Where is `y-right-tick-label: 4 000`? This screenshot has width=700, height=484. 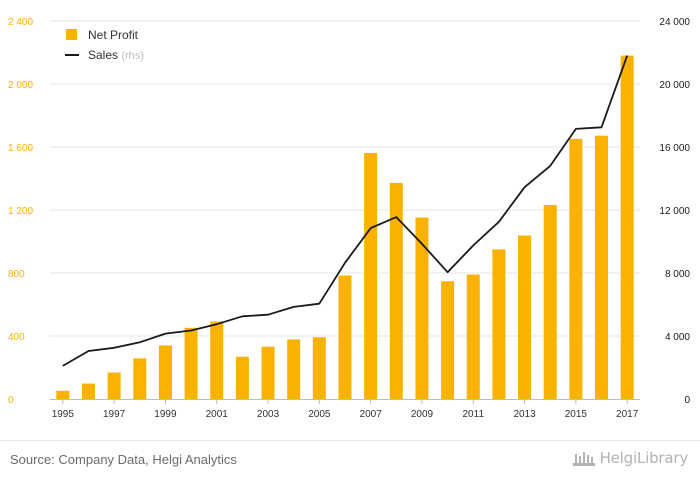
y-right-tick-label: 4 000 is located at coordinates (677, 337).